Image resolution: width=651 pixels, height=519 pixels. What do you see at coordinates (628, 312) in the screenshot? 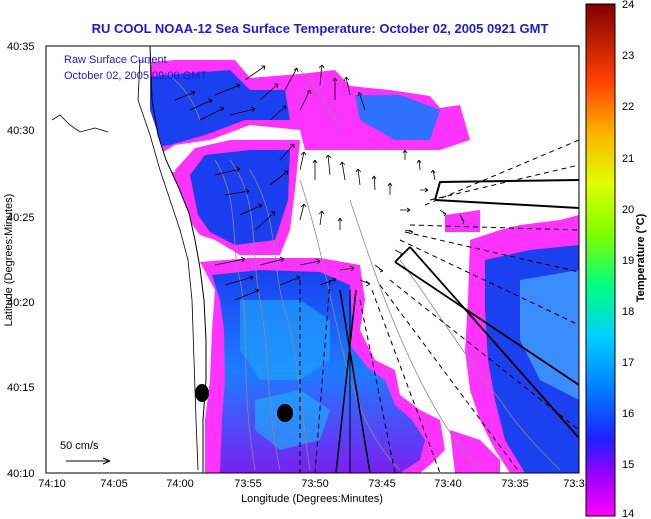
I see `svg-text: 18` at bounding box center [628, 312].